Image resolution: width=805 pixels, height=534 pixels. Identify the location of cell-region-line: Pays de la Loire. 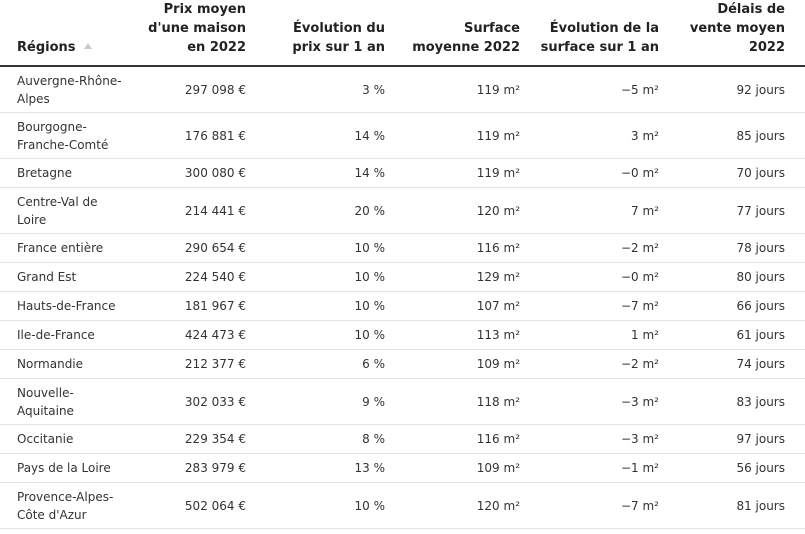
(64, 468).